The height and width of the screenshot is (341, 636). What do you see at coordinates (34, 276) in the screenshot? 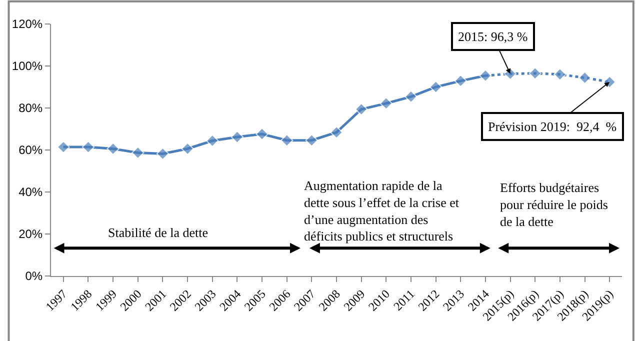
I see `y-tick-label: 0%` at bounding box center [34, 276].